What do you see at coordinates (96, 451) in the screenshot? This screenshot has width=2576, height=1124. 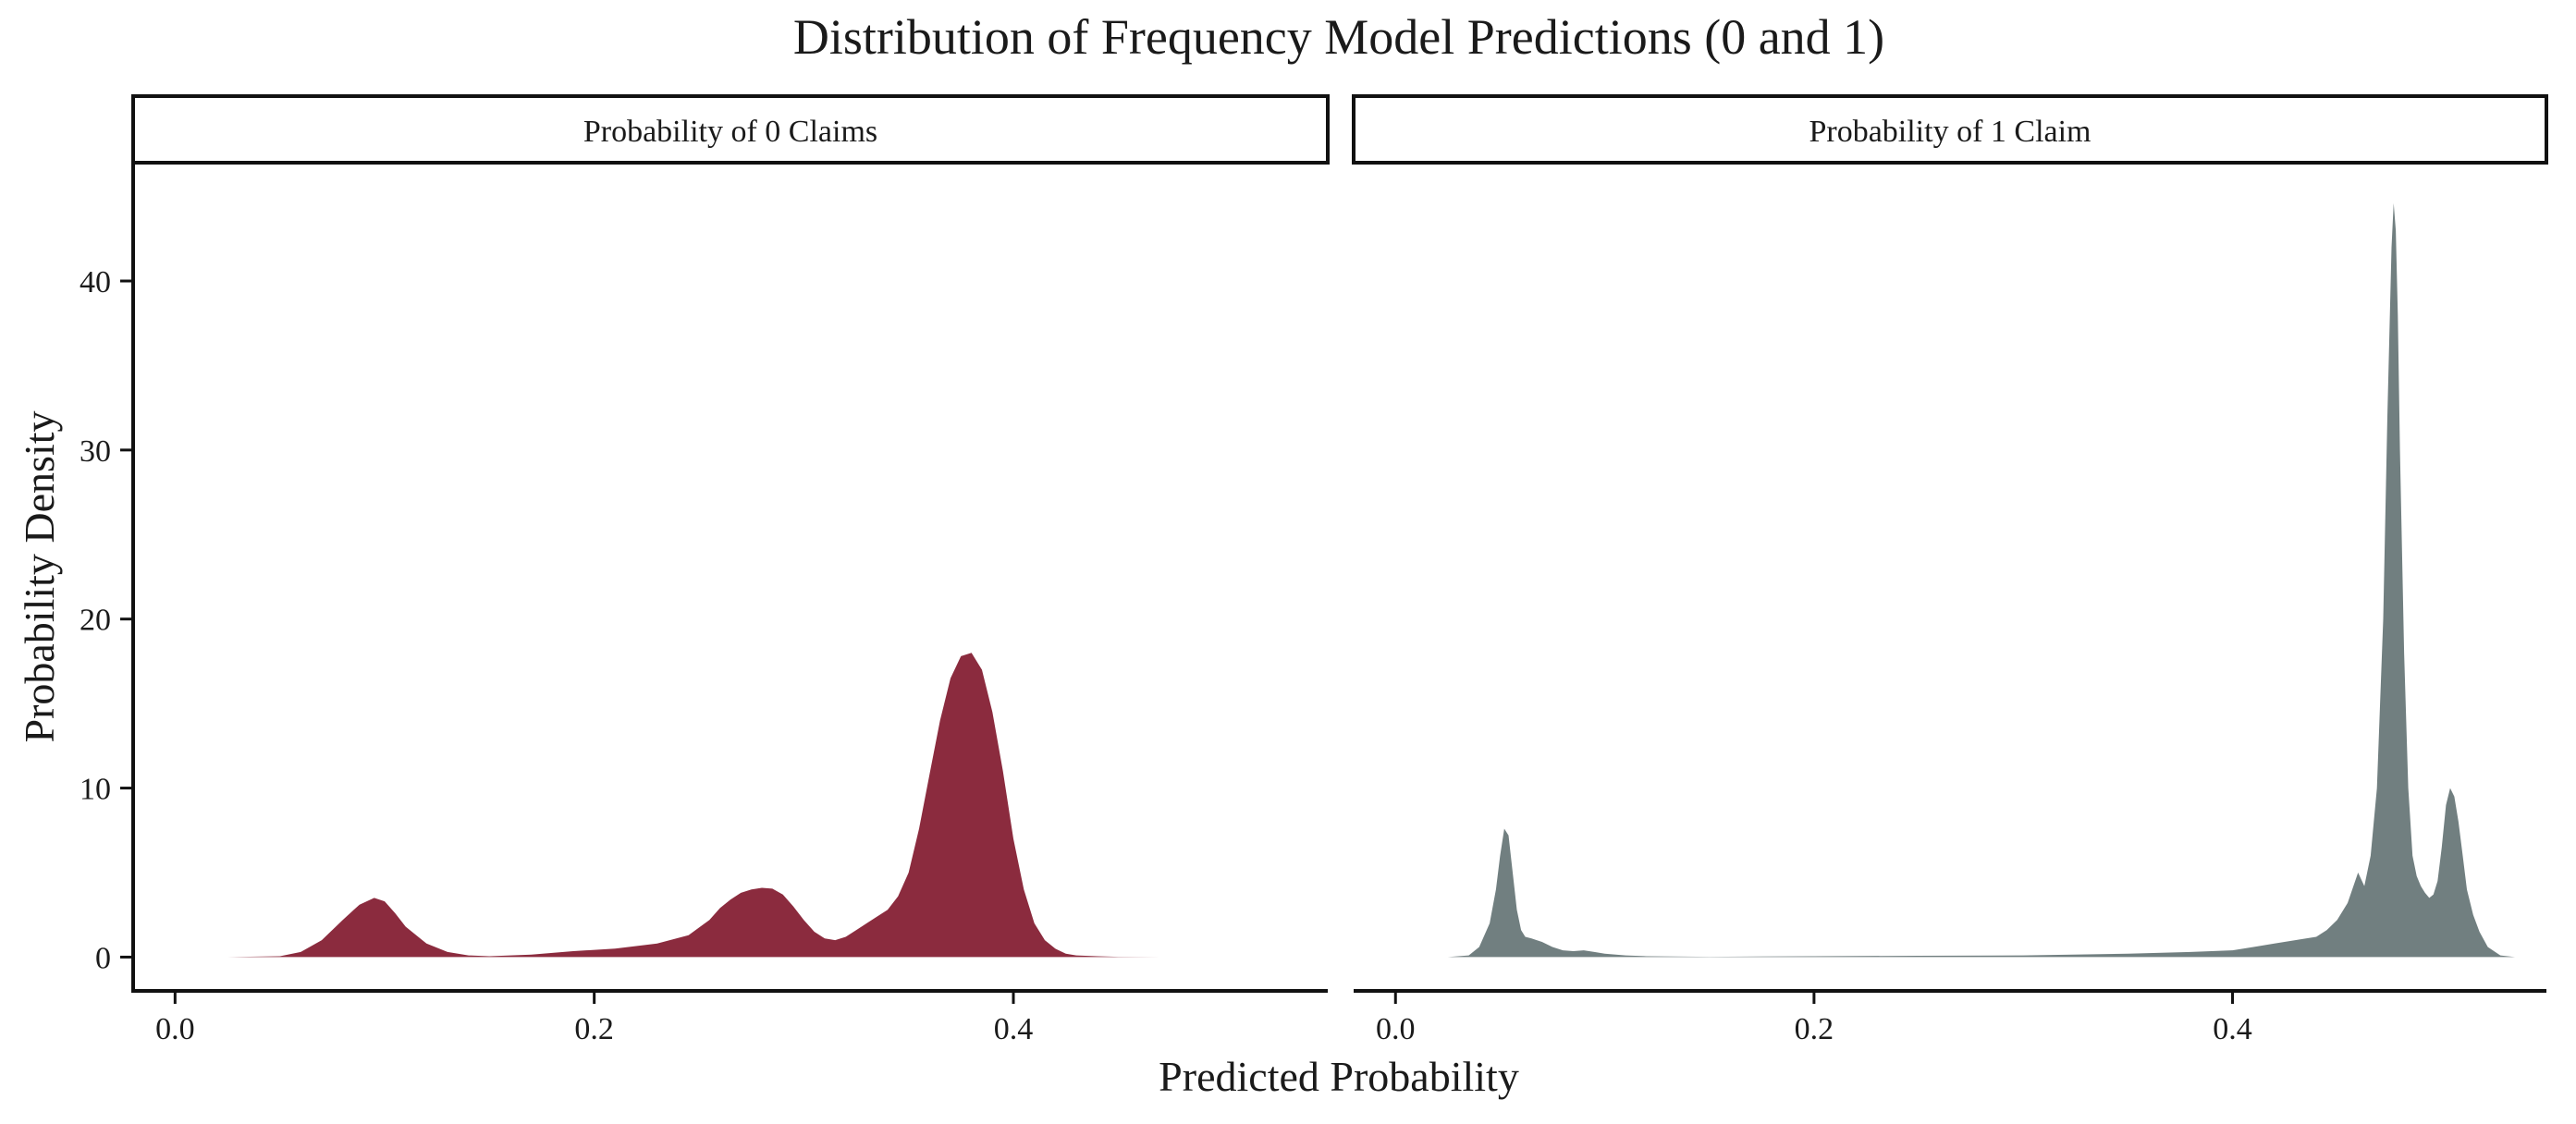 I see `y-tick-label: 30` at bounding box center [96, 451].